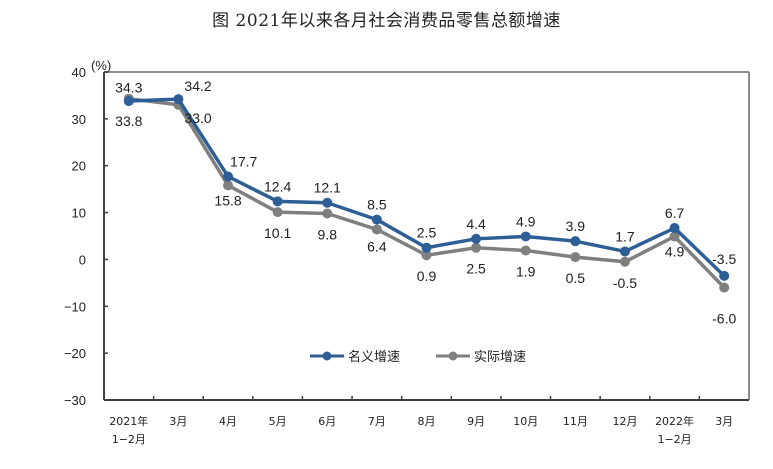  I want to click on y-tick-label: 20, so click(79, 166).